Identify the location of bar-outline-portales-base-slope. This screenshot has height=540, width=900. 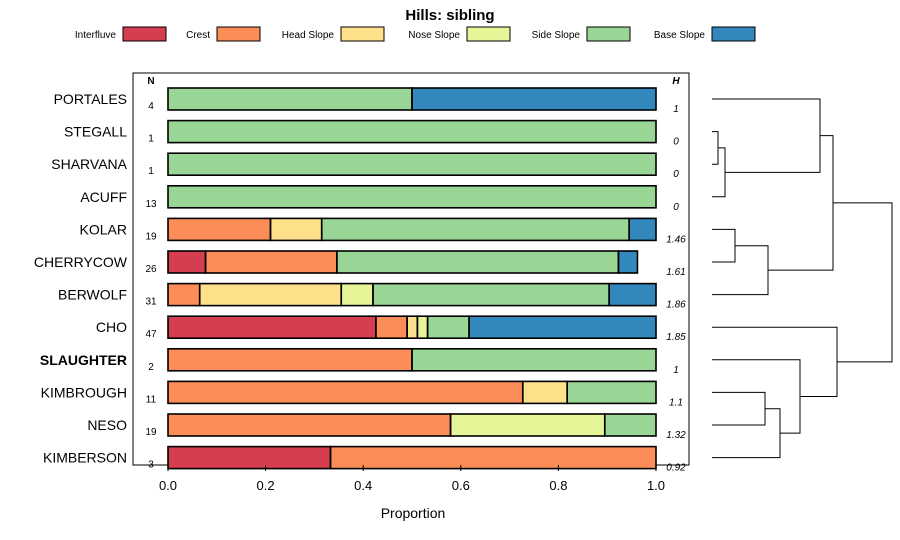
(534, 99).